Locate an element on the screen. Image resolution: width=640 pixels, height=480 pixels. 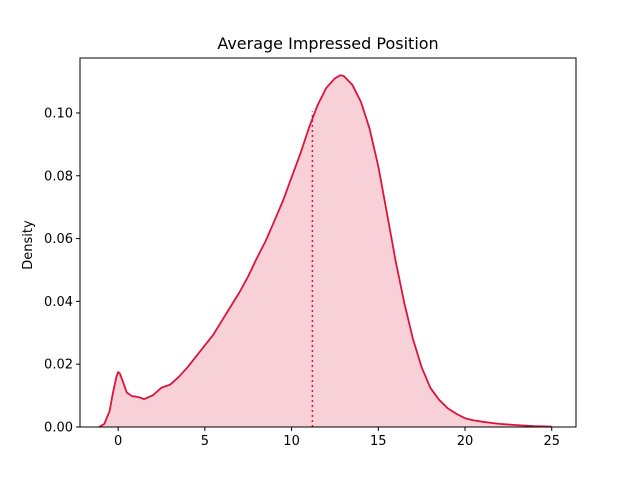
y-axis-label: Density is located at coordinates (28, 245).